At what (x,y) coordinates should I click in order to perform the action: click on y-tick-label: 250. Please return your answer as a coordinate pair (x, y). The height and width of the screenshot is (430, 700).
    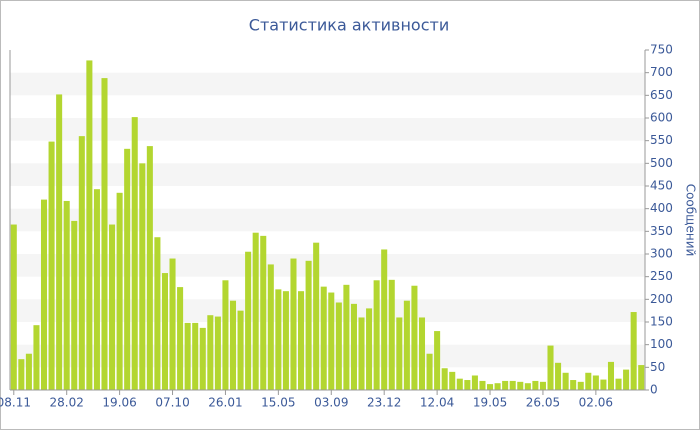
    Looking at the image, I should click on (661, 276).